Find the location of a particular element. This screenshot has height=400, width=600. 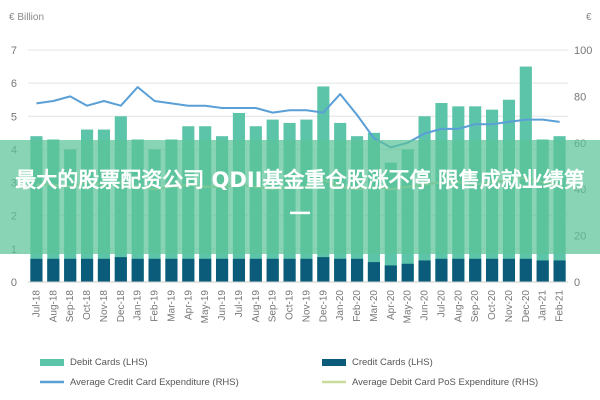

x-tick-label: May-19 is located at coordinates (205, 307).